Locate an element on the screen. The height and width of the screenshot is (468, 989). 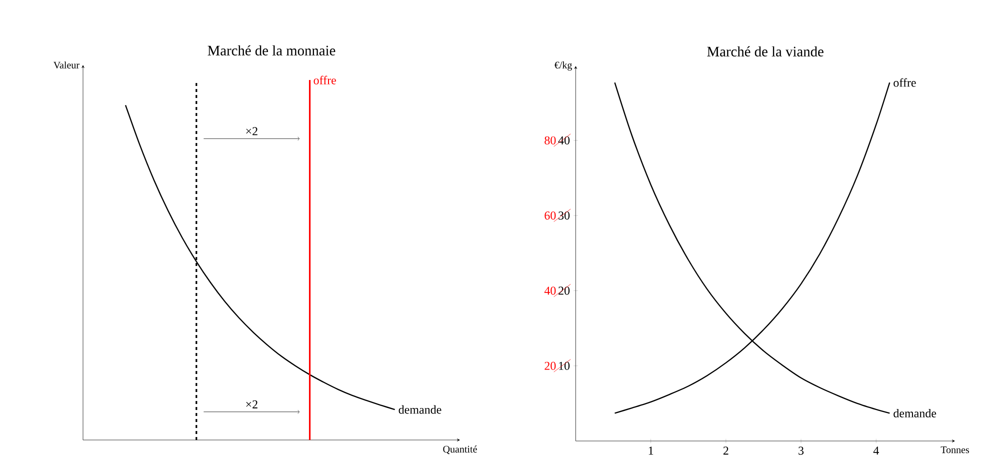
series-label: offre is located at coordinates (905, 82).